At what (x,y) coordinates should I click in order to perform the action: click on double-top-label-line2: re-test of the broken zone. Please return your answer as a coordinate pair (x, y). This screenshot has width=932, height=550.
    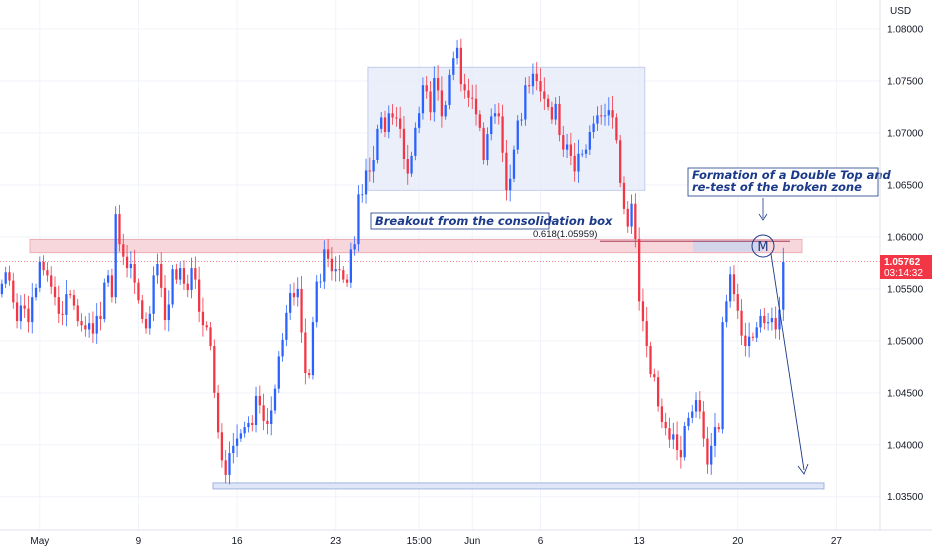
    Looking at the image, I should click on (777, 187).